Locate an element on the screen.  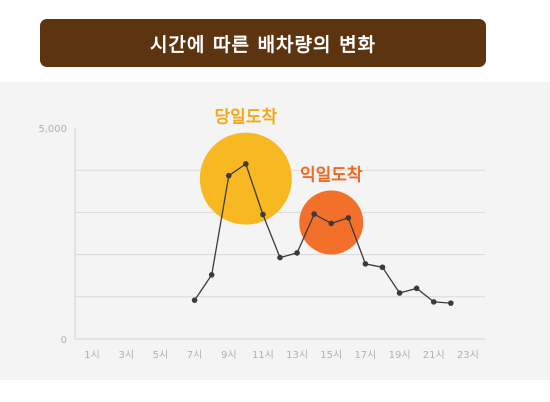
x-tick-label: 9시 is located at coordinates (229, 355).